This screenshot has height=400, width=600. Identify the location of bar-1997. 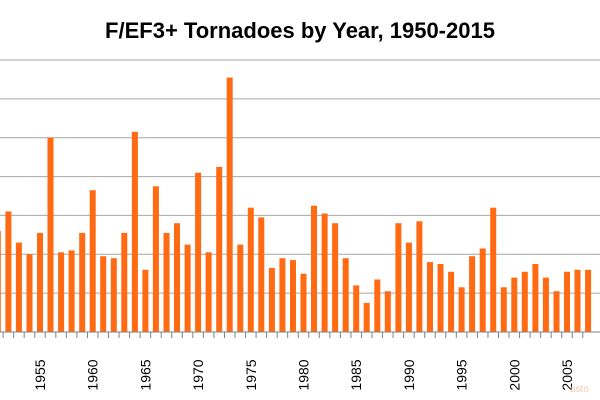
(482, 290).